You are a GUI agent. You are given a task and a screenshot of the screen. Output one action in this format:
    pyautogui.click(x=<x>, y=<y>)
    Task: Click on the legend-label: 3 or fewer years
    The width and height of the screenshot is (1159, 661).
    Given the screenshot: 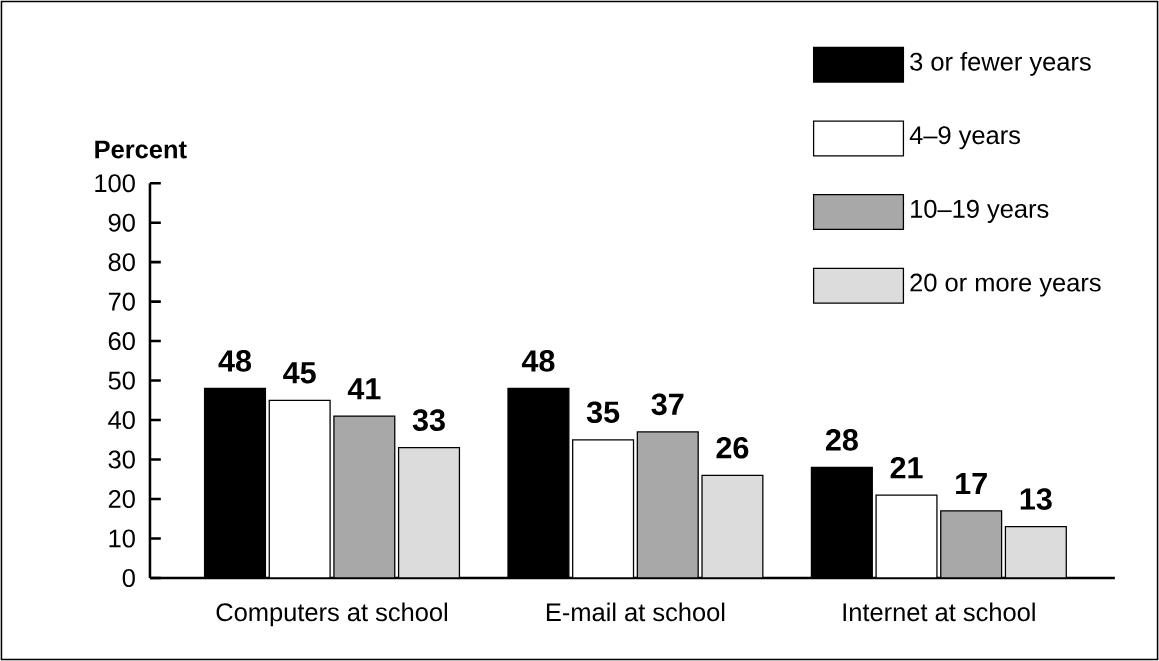 What is the action you would take?
    pyautogui.click(x=1000, y=64)
    